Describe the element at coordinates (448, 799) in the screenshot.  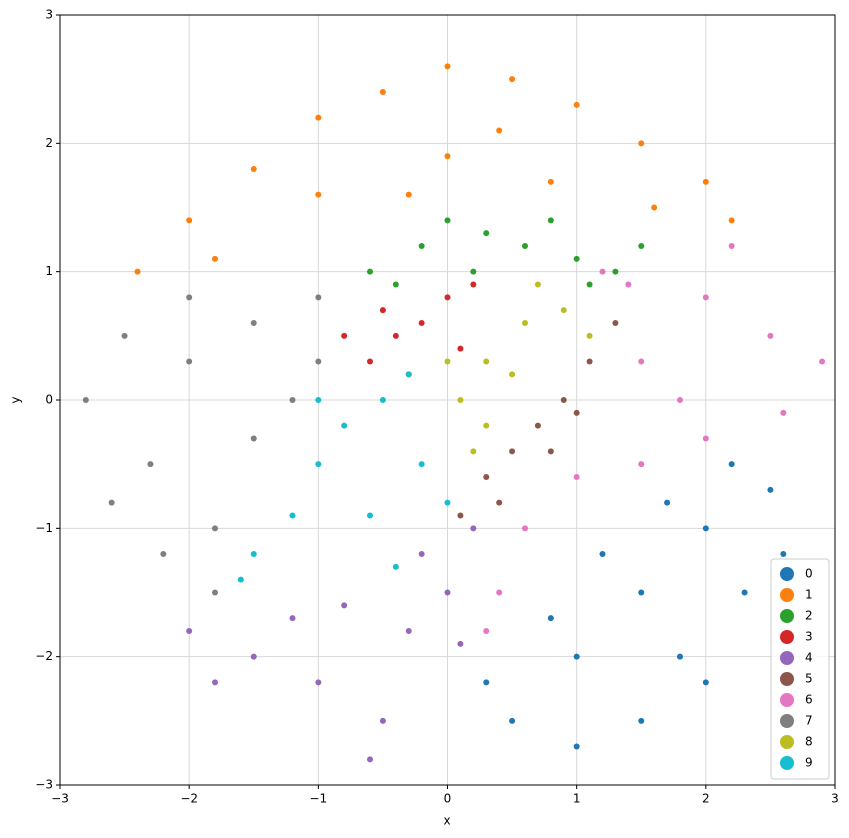
I see `x-tick-label: 0` at that location.